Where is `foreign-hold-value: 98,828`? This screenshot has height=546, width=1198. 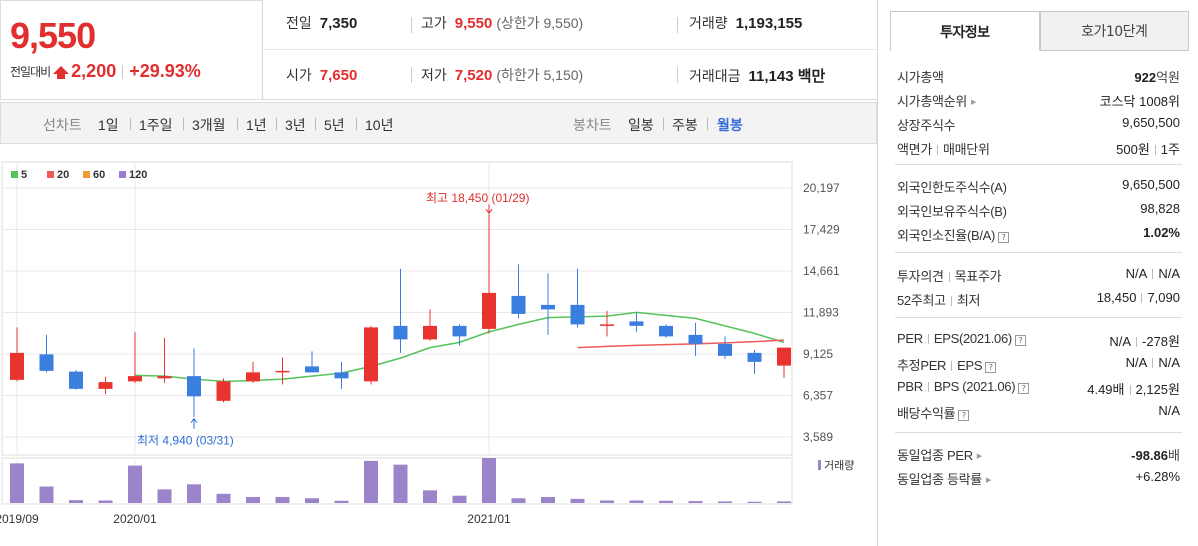
foreign-hold-value: 98,828 is located at coordinates (1160, 208).